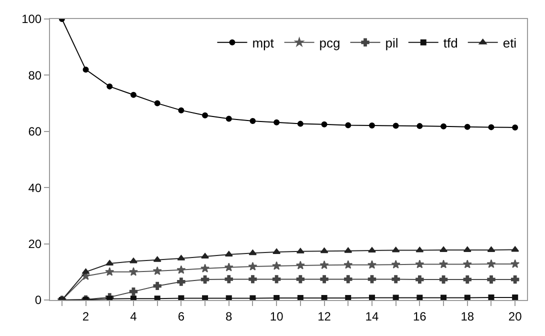 The width and height of the screenshot is (545, 336). What do you see at coordinates (325, 316) in the screenshot?
I see `x-tick-label: 12` at bounding box center [325, 316].